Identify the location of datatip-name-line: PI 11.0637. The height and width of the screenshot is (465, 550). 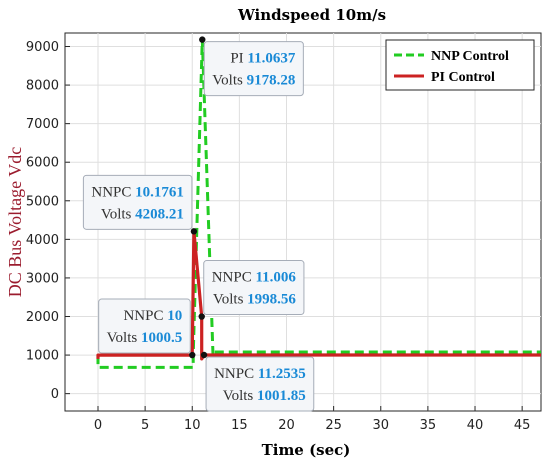
(263, 59).